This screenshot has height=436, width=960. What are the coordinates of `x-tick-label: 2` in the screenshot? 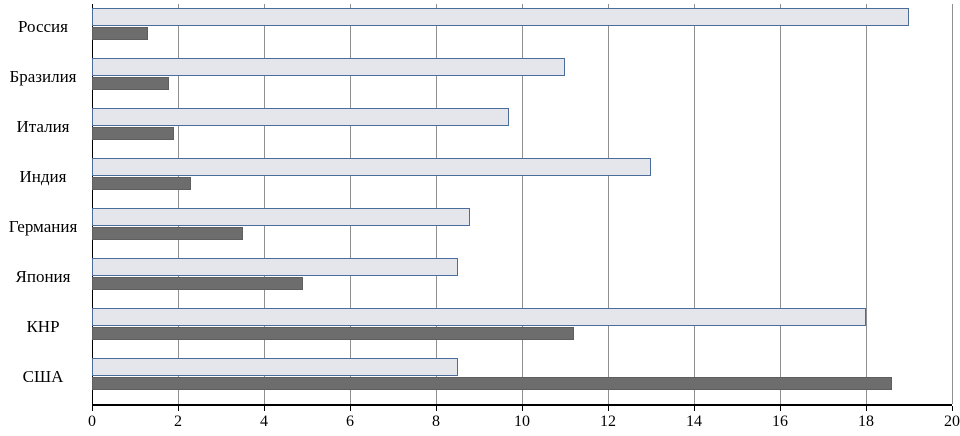 It's located at (178, 421).